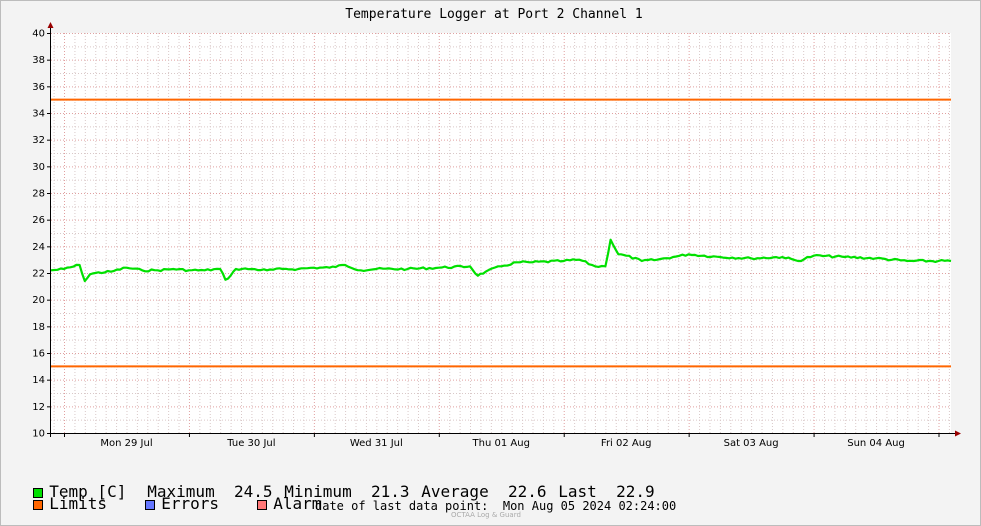 This screenshot has width=981, height=526. What do you see at coordinates (38, 220) in the screenshot?
I see `y-tick-label: 26` at bounding box center [38, 220].